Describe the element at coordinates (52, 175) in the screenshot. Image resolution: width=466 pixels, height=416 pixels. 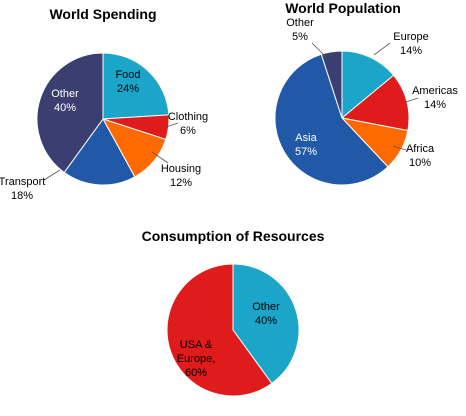
I see `world-spending-leader-transport` at that location.